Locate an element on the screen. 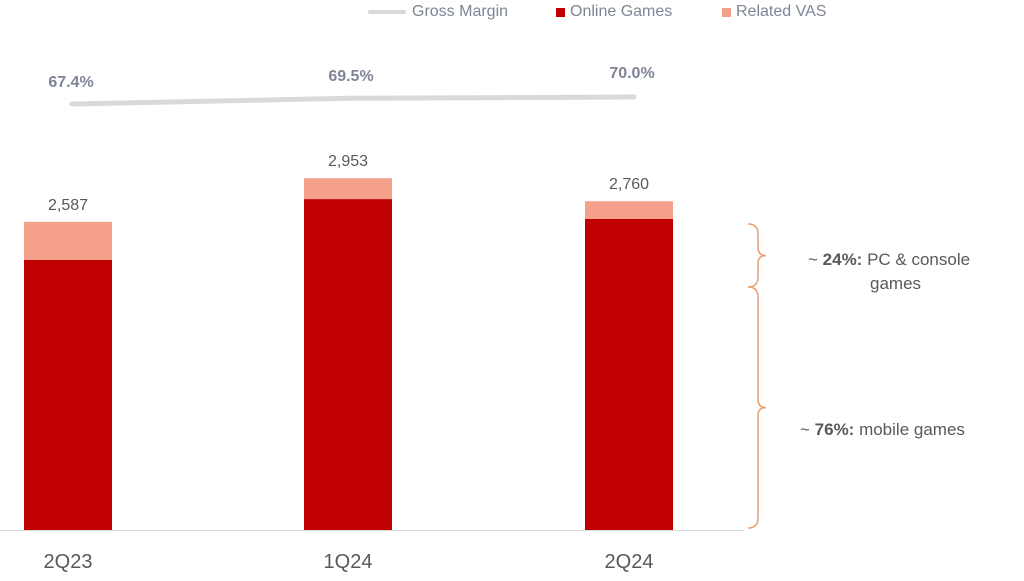  total-label-2q23: 2,587 is located at coordinates (68, 205).